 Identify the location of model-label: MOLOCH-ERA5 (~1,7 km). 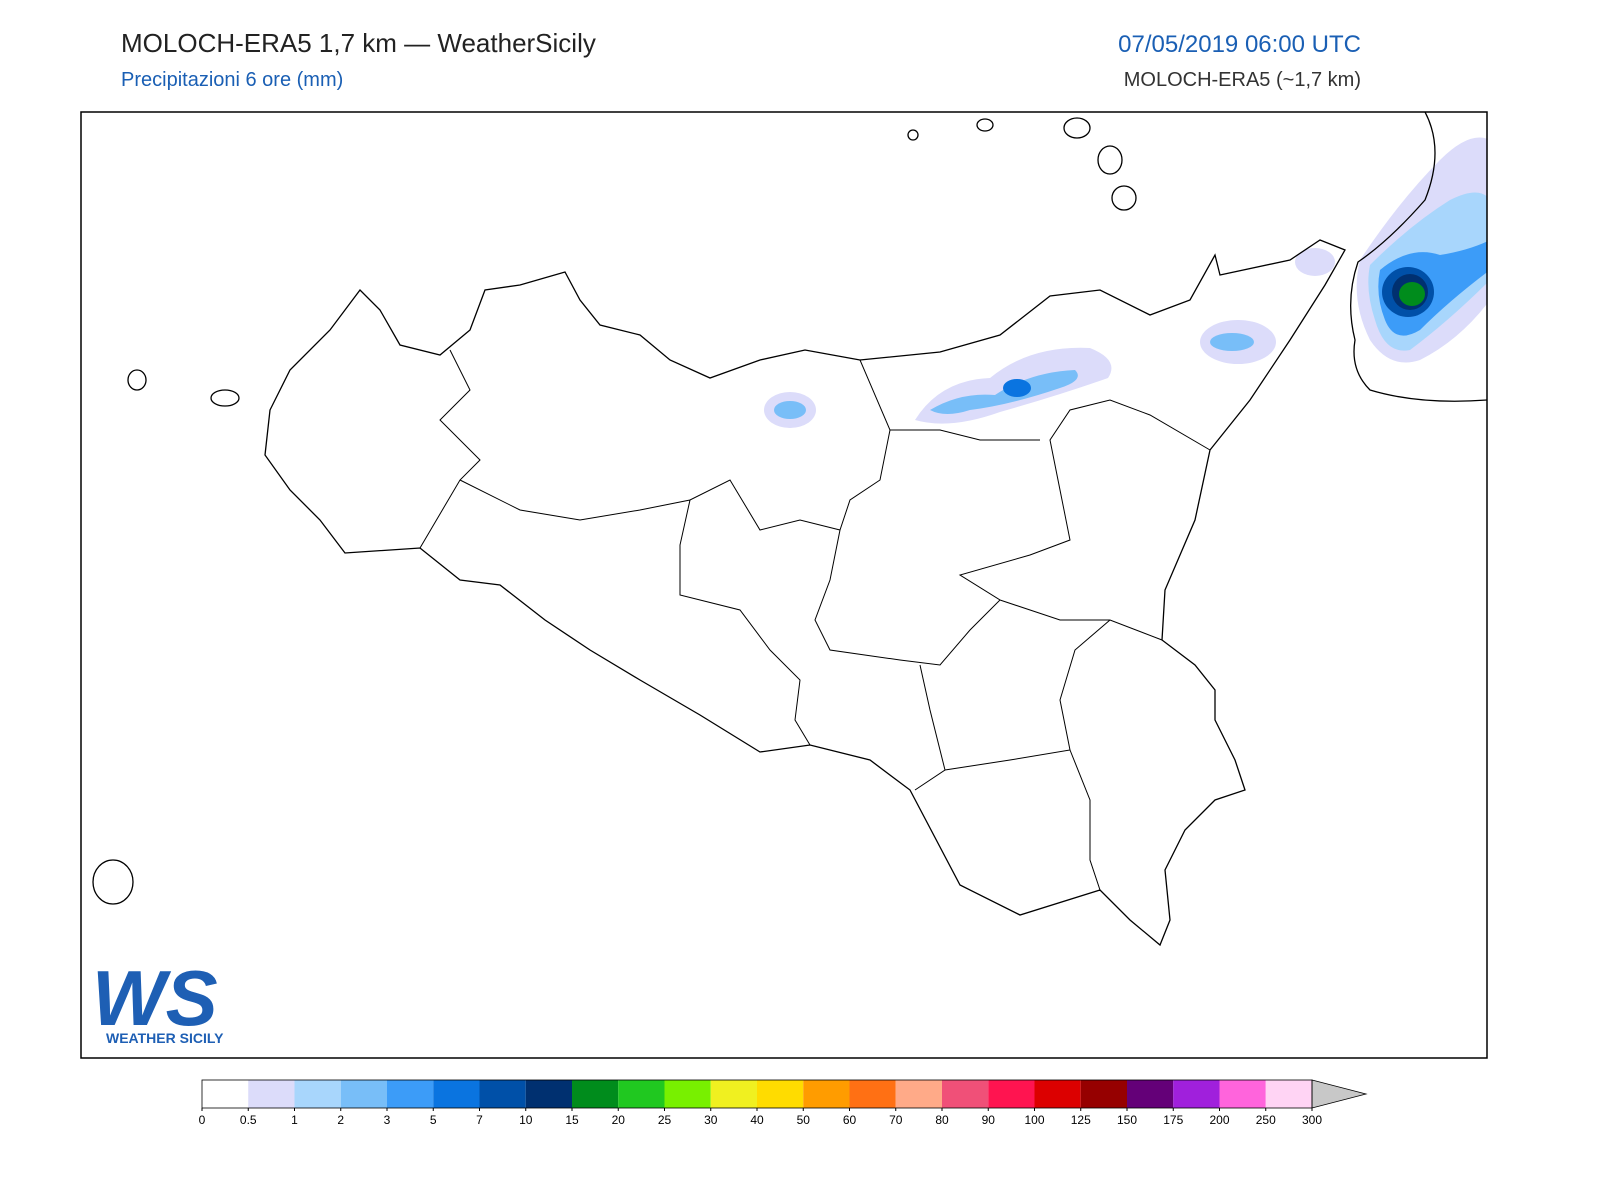
(1242, 80).